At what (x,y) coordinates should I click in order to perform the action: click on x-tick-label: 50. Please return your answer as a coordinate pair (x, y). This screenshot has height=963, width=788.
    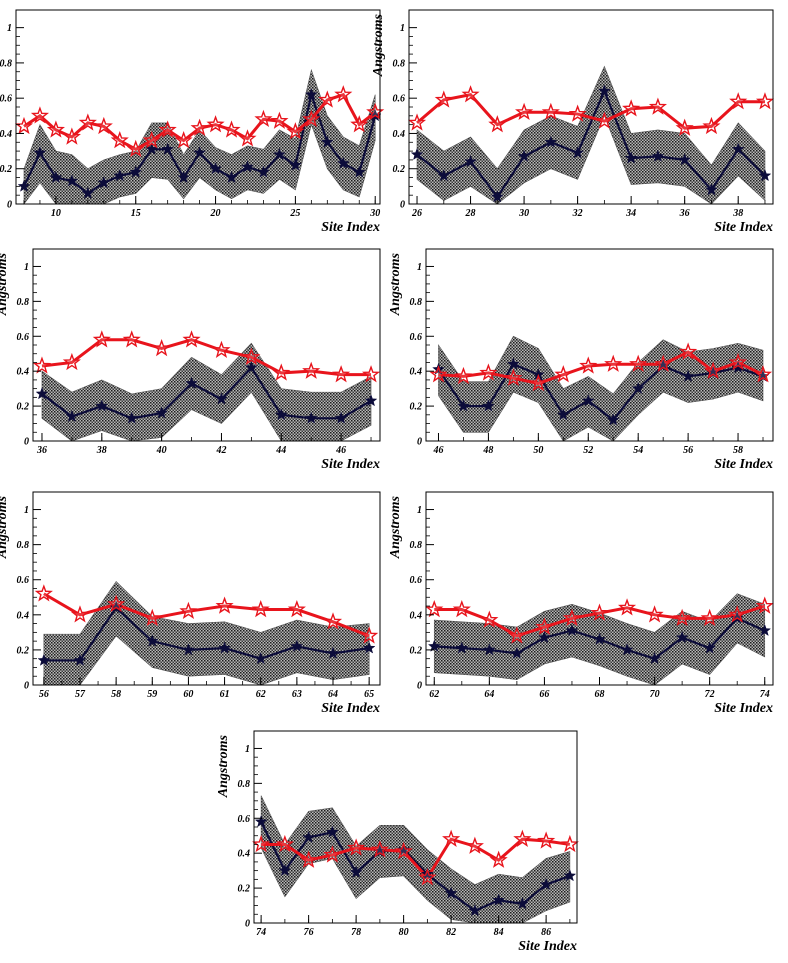
    Looking at the image, I should click on (538, 450).